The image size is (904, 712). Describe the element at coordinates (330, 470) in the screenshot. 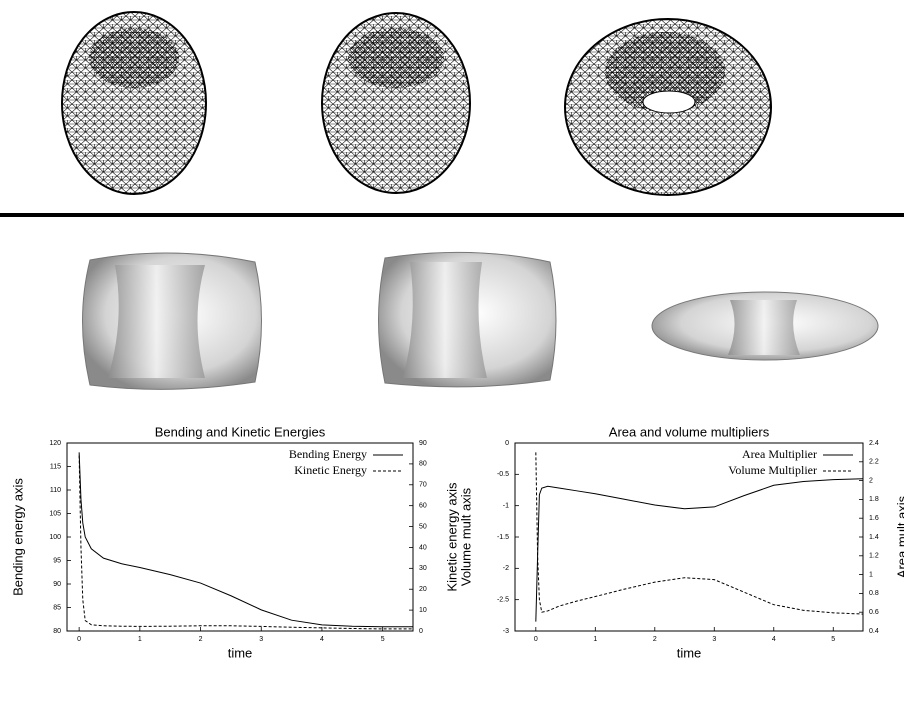

I see `legend-label: Kinetic Energy` at that location.